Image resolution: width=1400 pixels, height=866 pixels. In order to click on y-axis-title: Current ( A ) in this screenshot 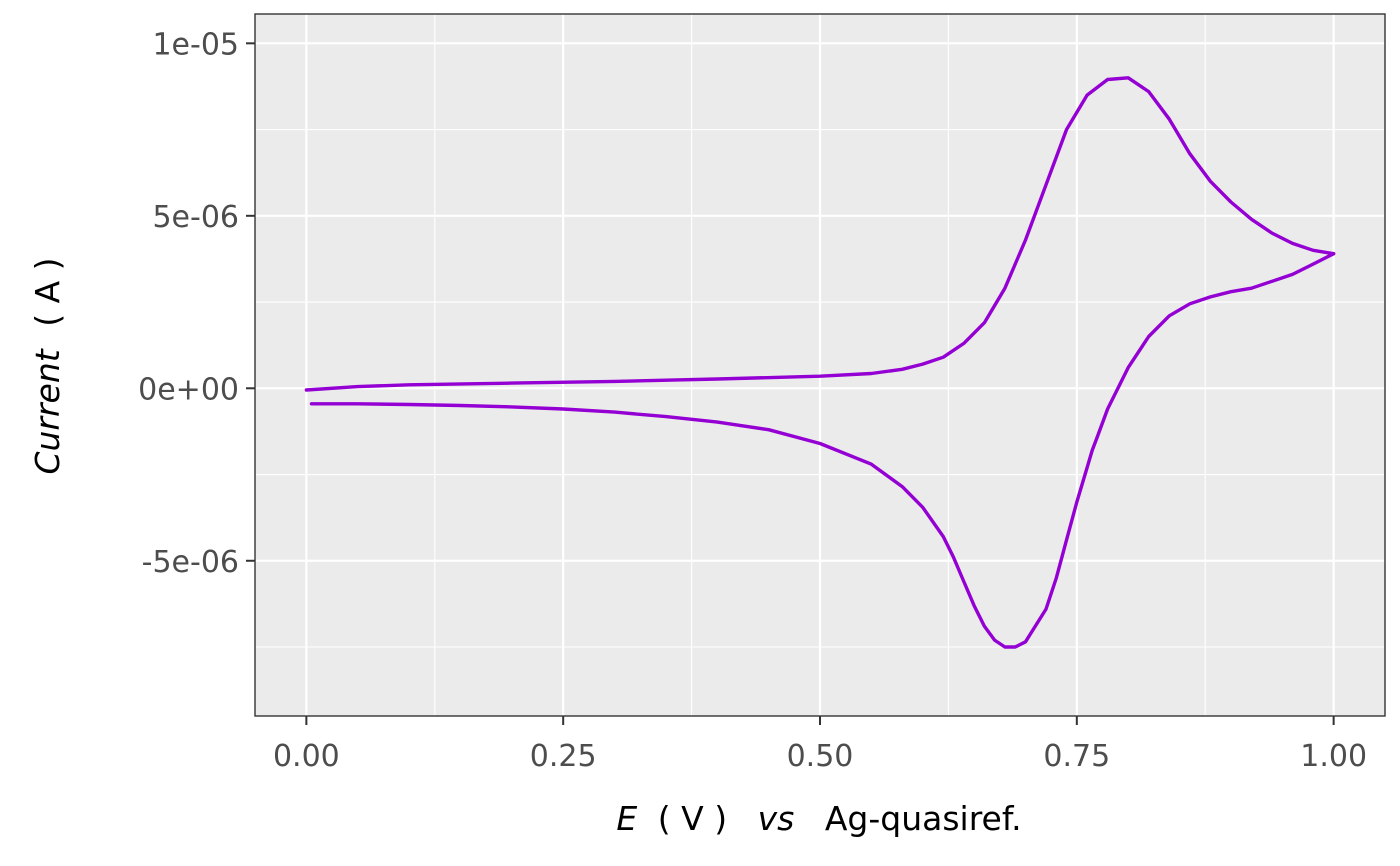, I will do `click(47, 365)`.